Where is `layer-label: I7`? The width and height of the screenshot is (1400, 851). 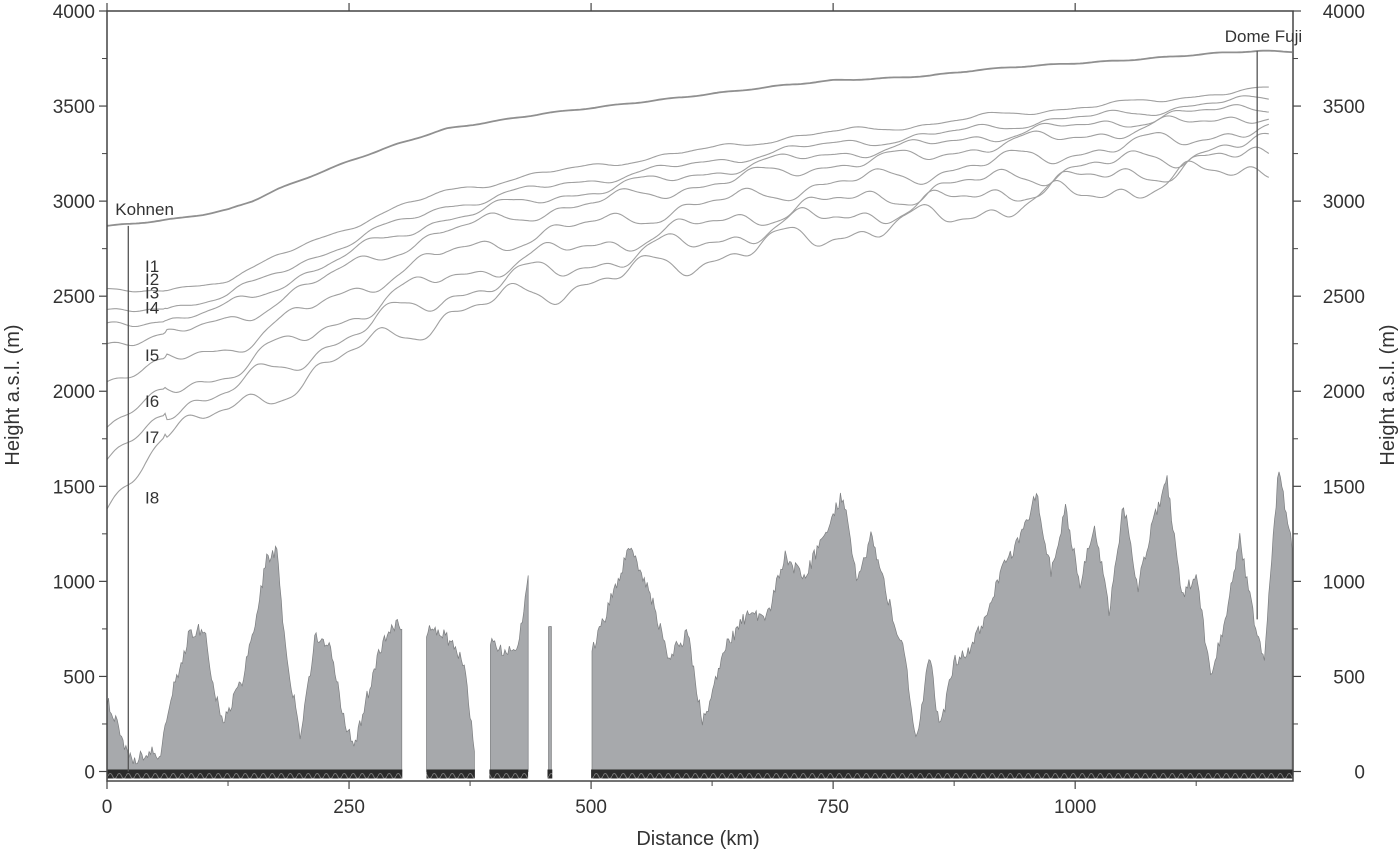 layer-label: I7 is located at coordinates (152, 437).